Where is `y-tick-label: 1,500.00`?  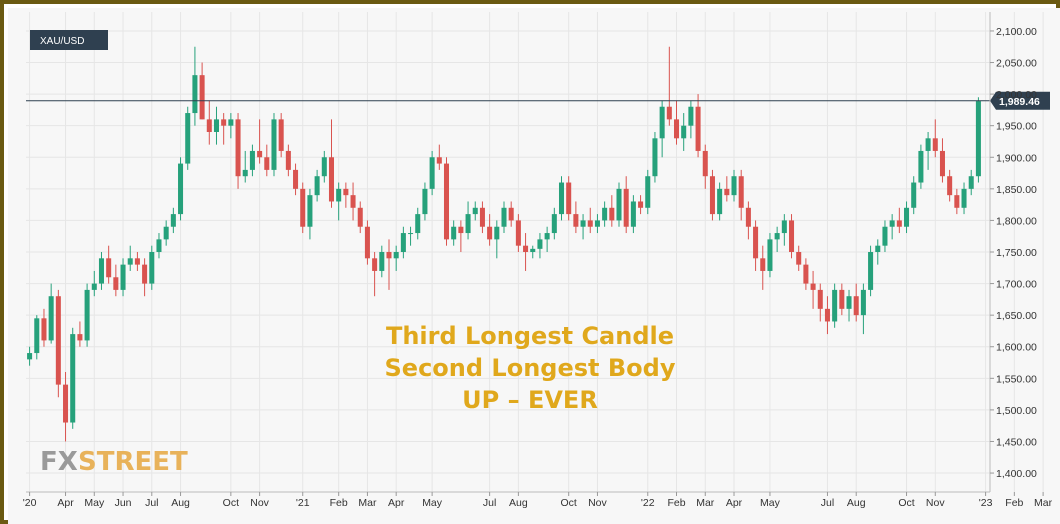 y-tick-label: 1,500.00 is located at coordinates (1016, 411).